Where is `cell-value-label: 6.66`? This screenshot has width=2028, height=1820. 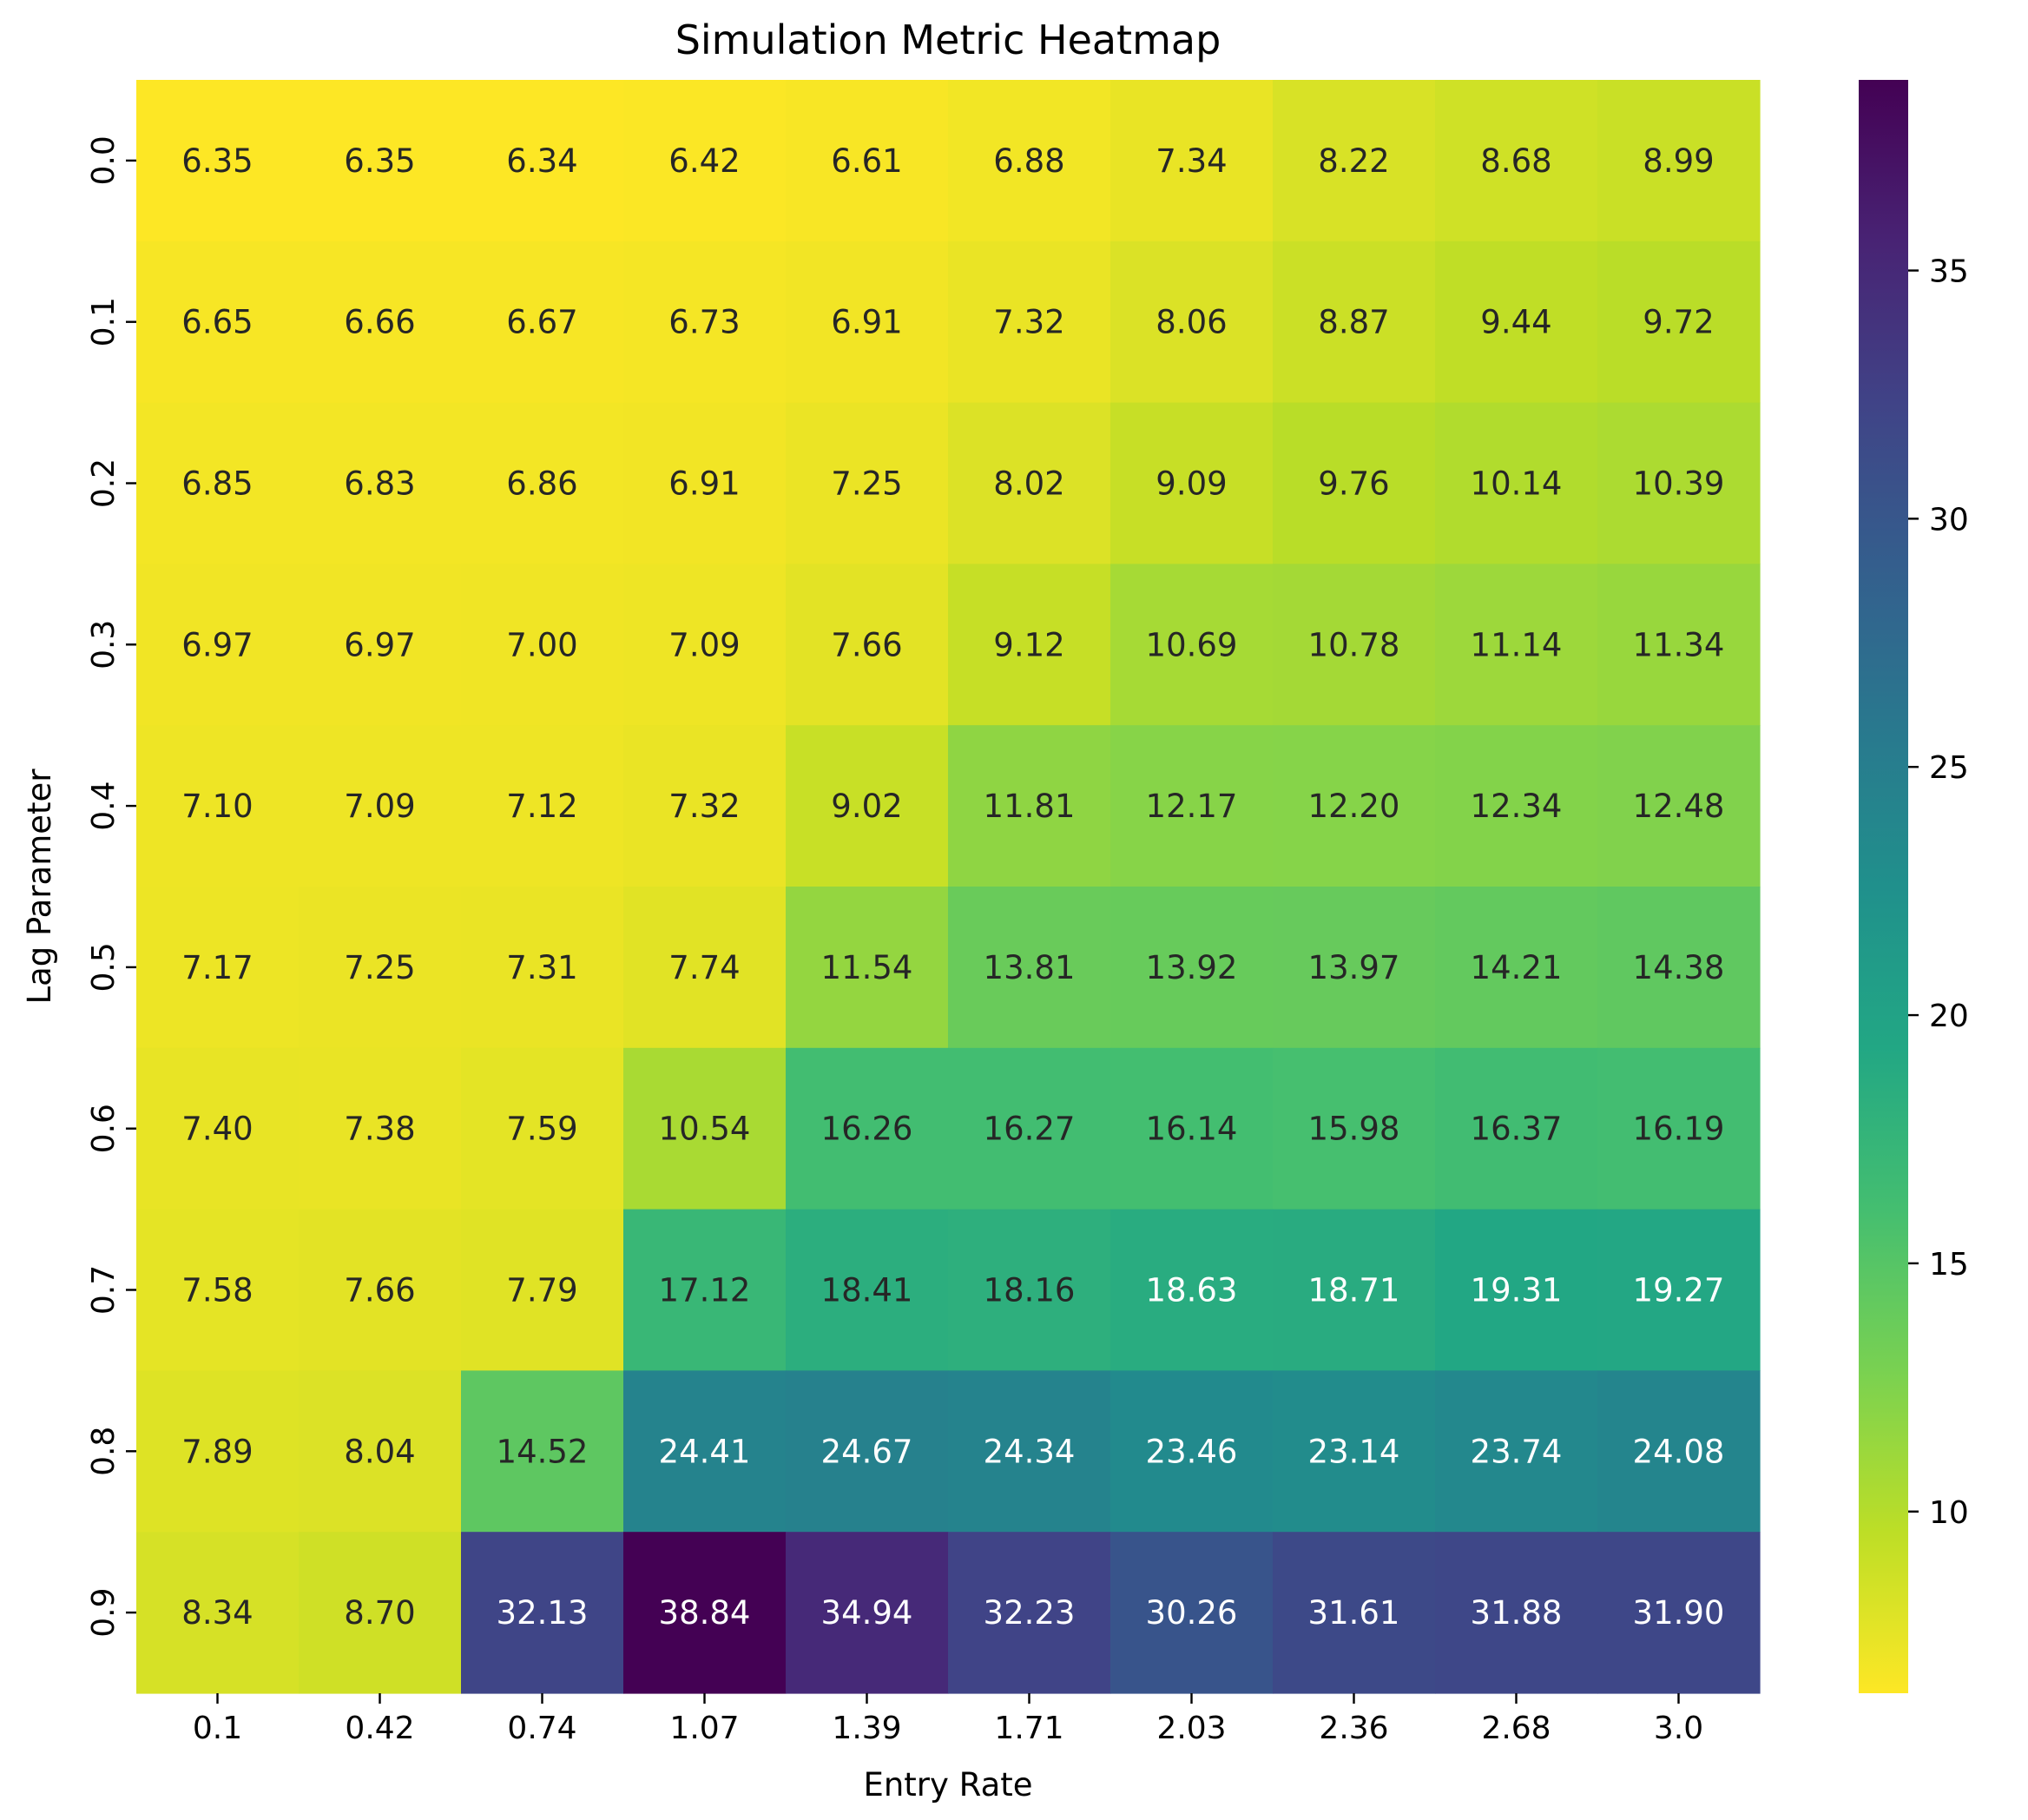
cell-value-label: 6.66 is located at coordinates (380, 322).